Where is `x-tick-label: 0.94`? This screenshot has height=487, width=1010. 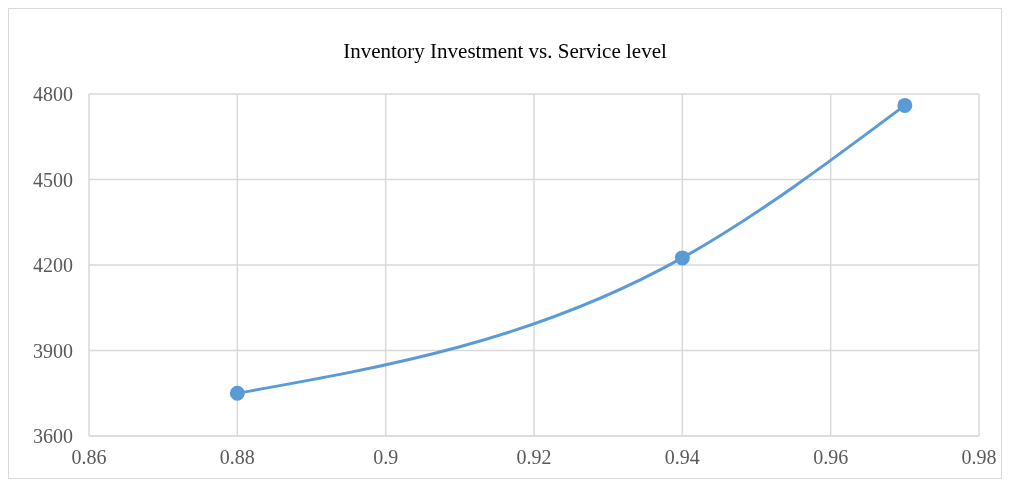 x-tick-label: 0.94 is located at coordinates (682, 457).